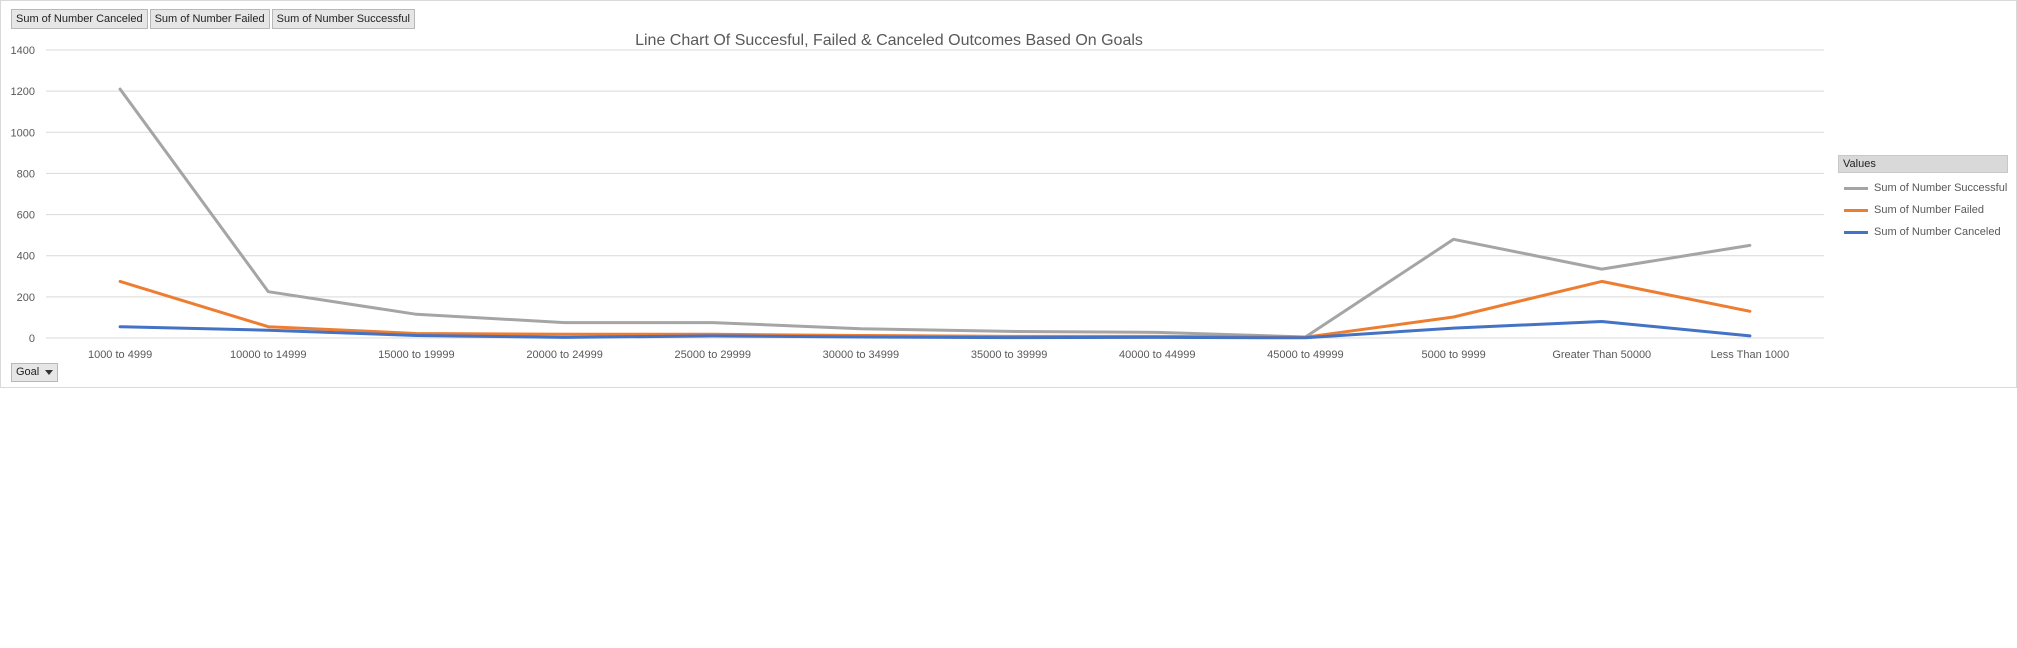 This screenshot has height=648, width=2017. Describe the element at coordinates (1929, 210) in the screenshot. I see `legend-label: Sum of Number Failed` at that location.